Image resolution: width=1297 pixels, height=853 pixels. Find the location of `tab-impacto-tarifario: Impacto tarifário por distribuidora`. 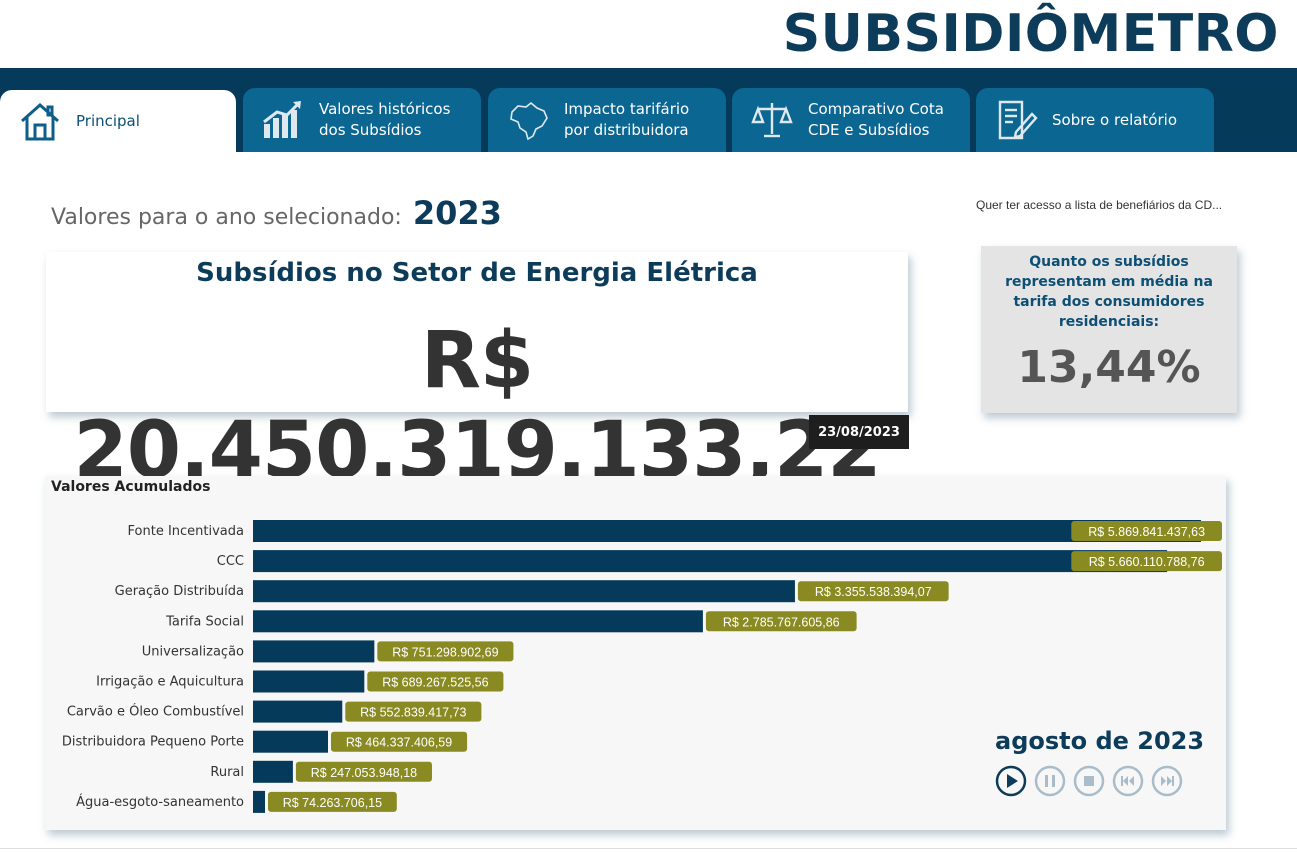

tab-impacto-tarifario: Impacto tarifário por distribuidora is located at coordinates (607, 120).